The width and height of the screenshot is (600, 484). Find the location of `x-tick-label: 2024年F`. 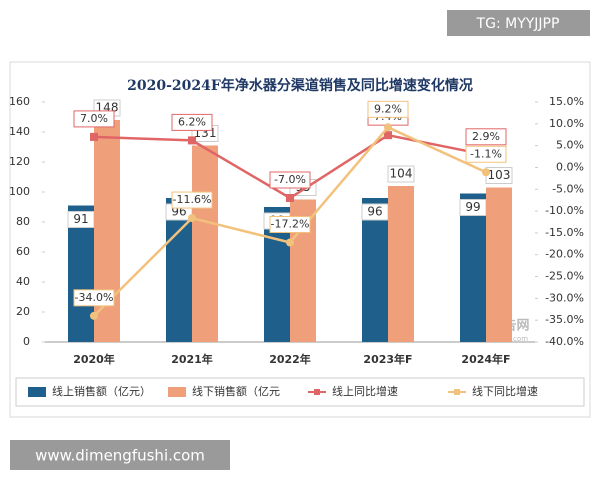

x-tick-label: 2024年F is located at coordinates (485, 359).